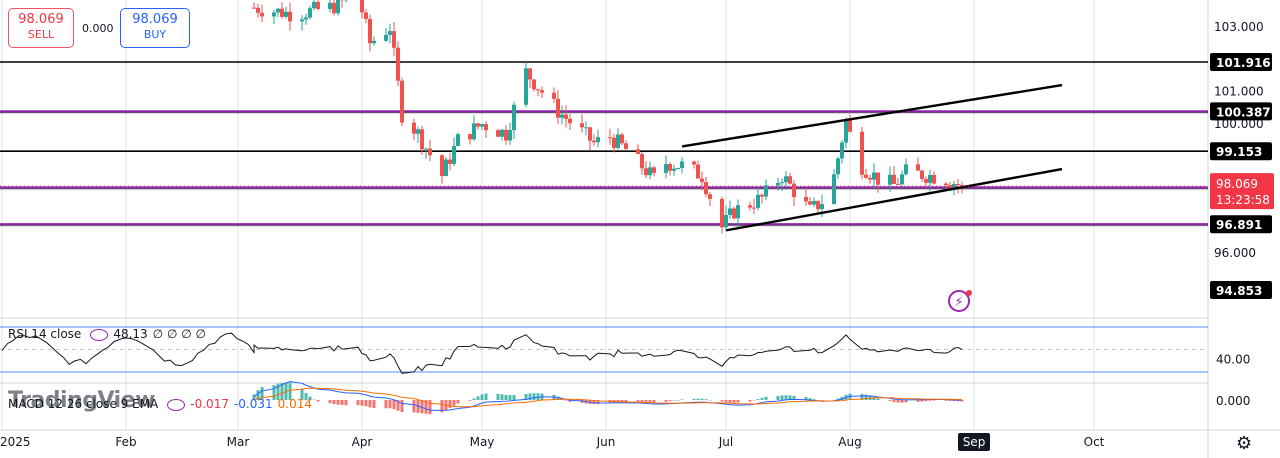 The height and width of the screenshot is (458, 1280). I want to click on time-tick-label: Oct, so click(1094, 442).